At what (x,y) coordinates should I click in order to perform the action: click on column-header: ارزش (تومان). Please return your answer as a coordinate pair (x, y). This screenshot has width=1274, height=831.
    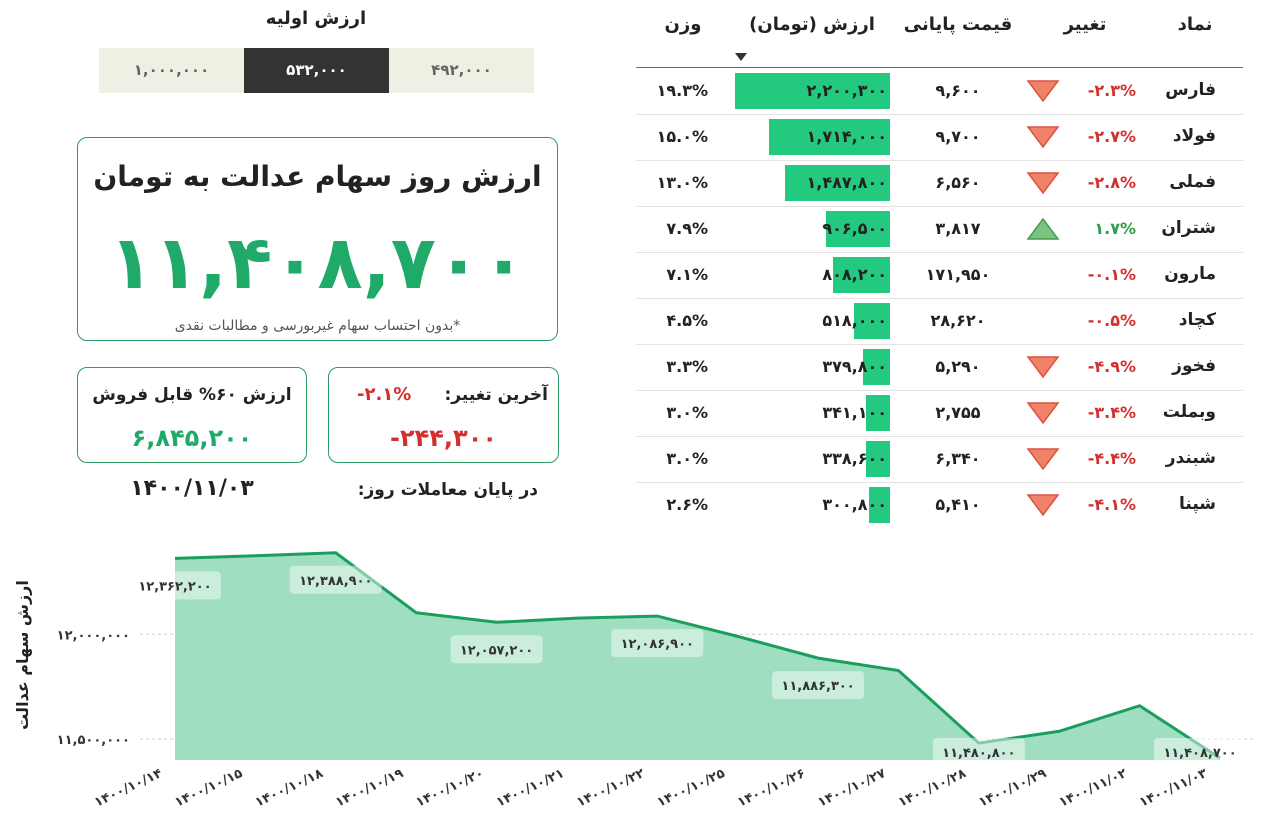
    Looking at the image, I should click on (812, 24).